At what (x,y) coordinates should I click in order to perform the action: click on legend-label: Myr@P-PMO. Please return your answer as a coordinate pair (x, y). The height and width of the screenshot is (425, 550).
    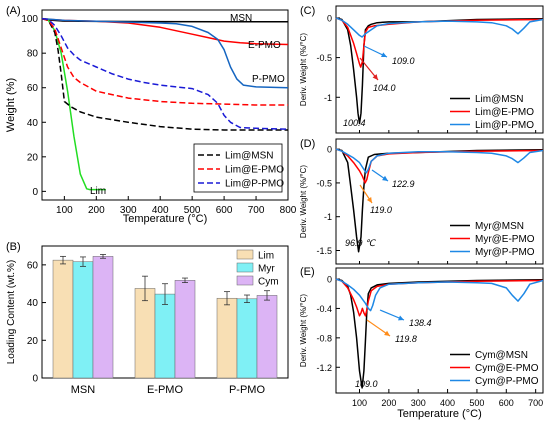
    Looking at the image, I should click on (505, 252).